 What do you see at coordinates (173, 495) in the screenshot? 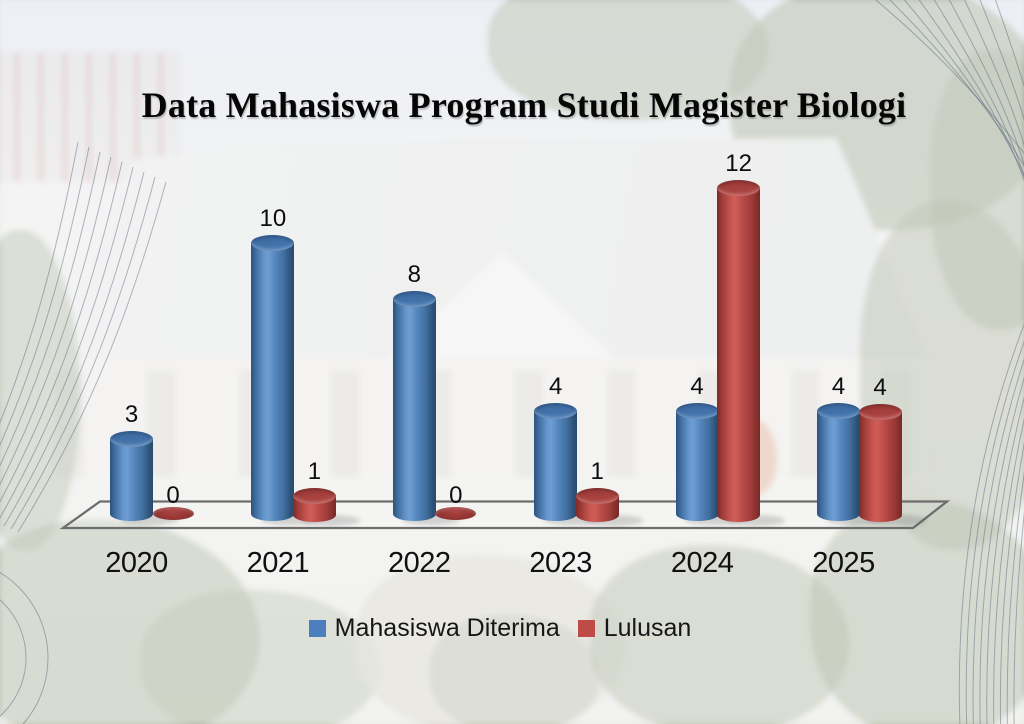
I see `value-label-lulusan-2020: 0` at bounding box center [173, 495].